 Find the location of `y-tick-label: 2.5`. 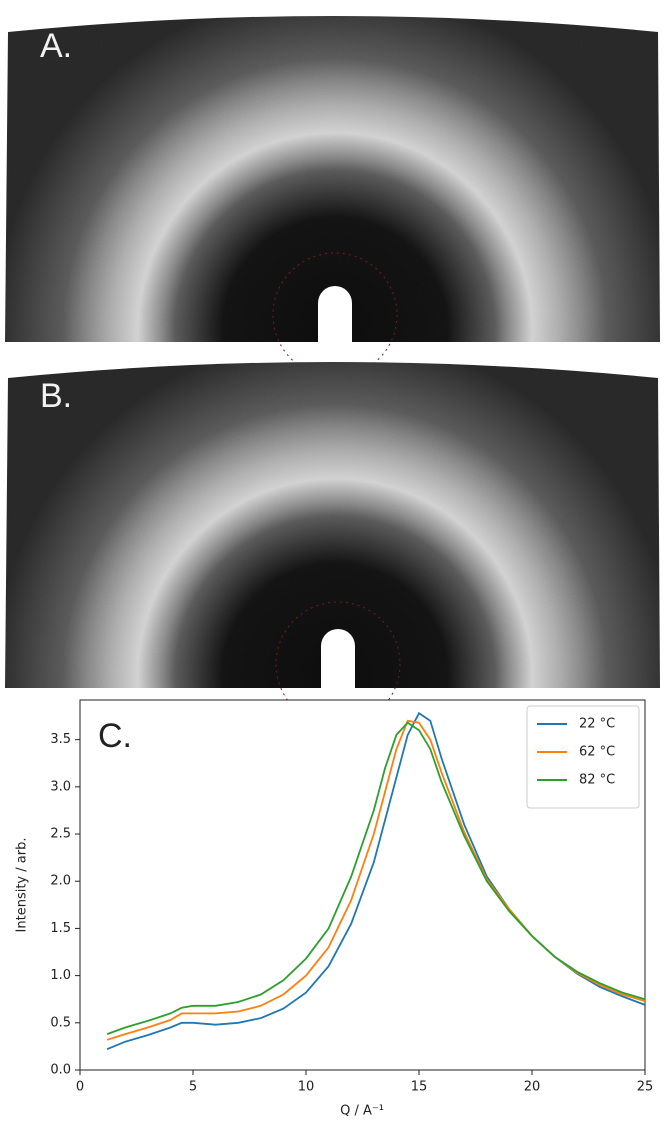

y-tick-label: 2.5 is located at coordinates (60, 834).